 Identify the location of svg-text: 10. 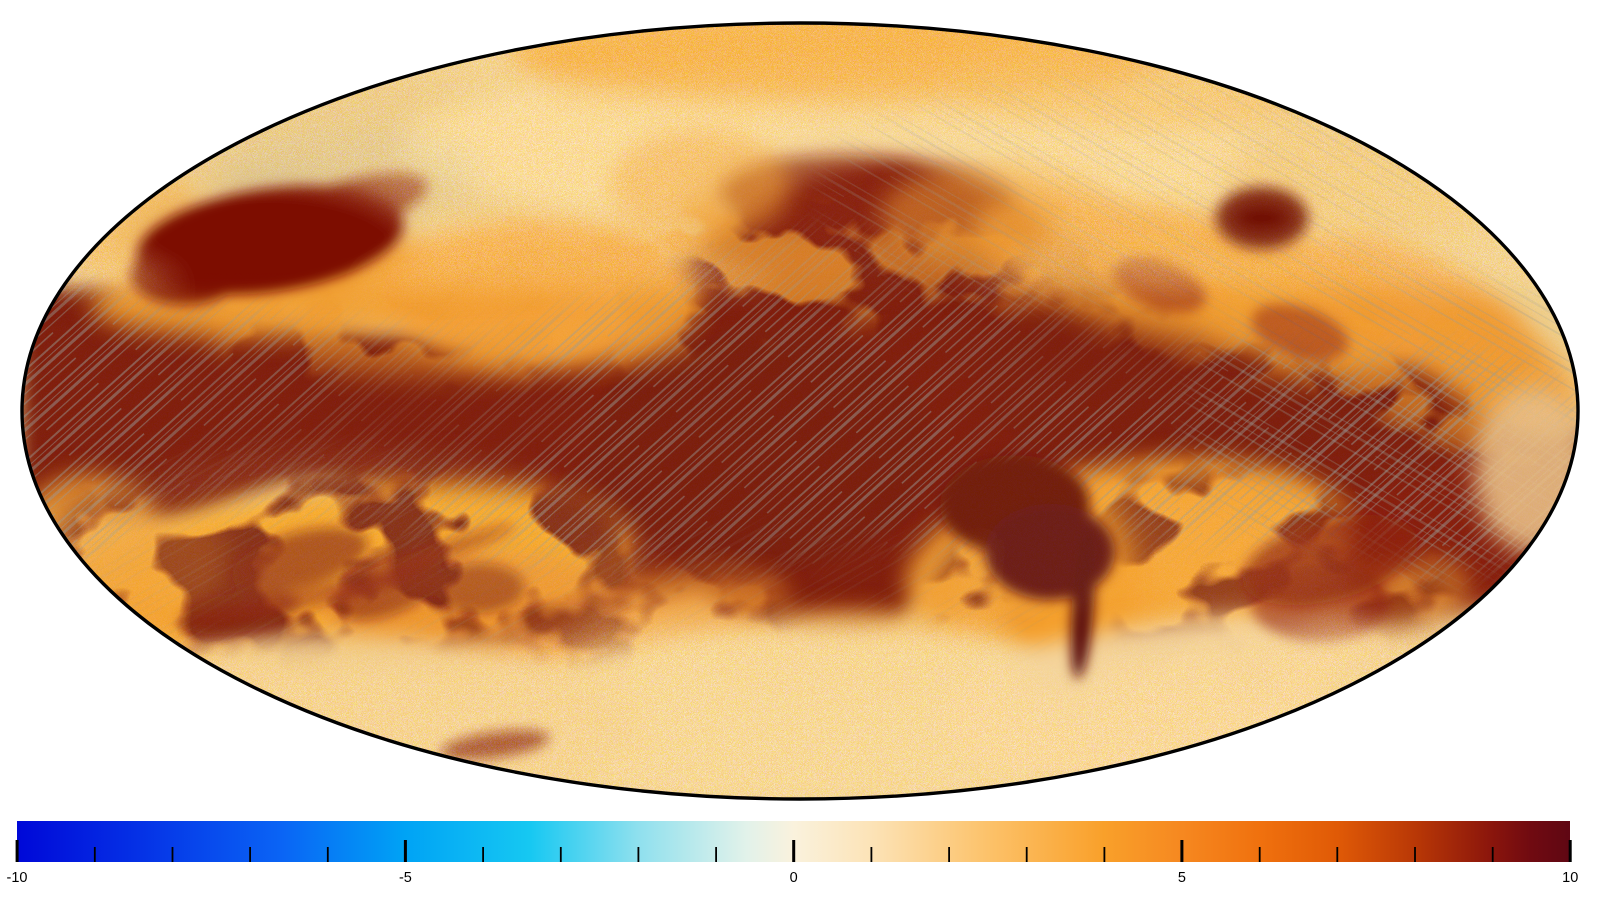
(1570, 878).